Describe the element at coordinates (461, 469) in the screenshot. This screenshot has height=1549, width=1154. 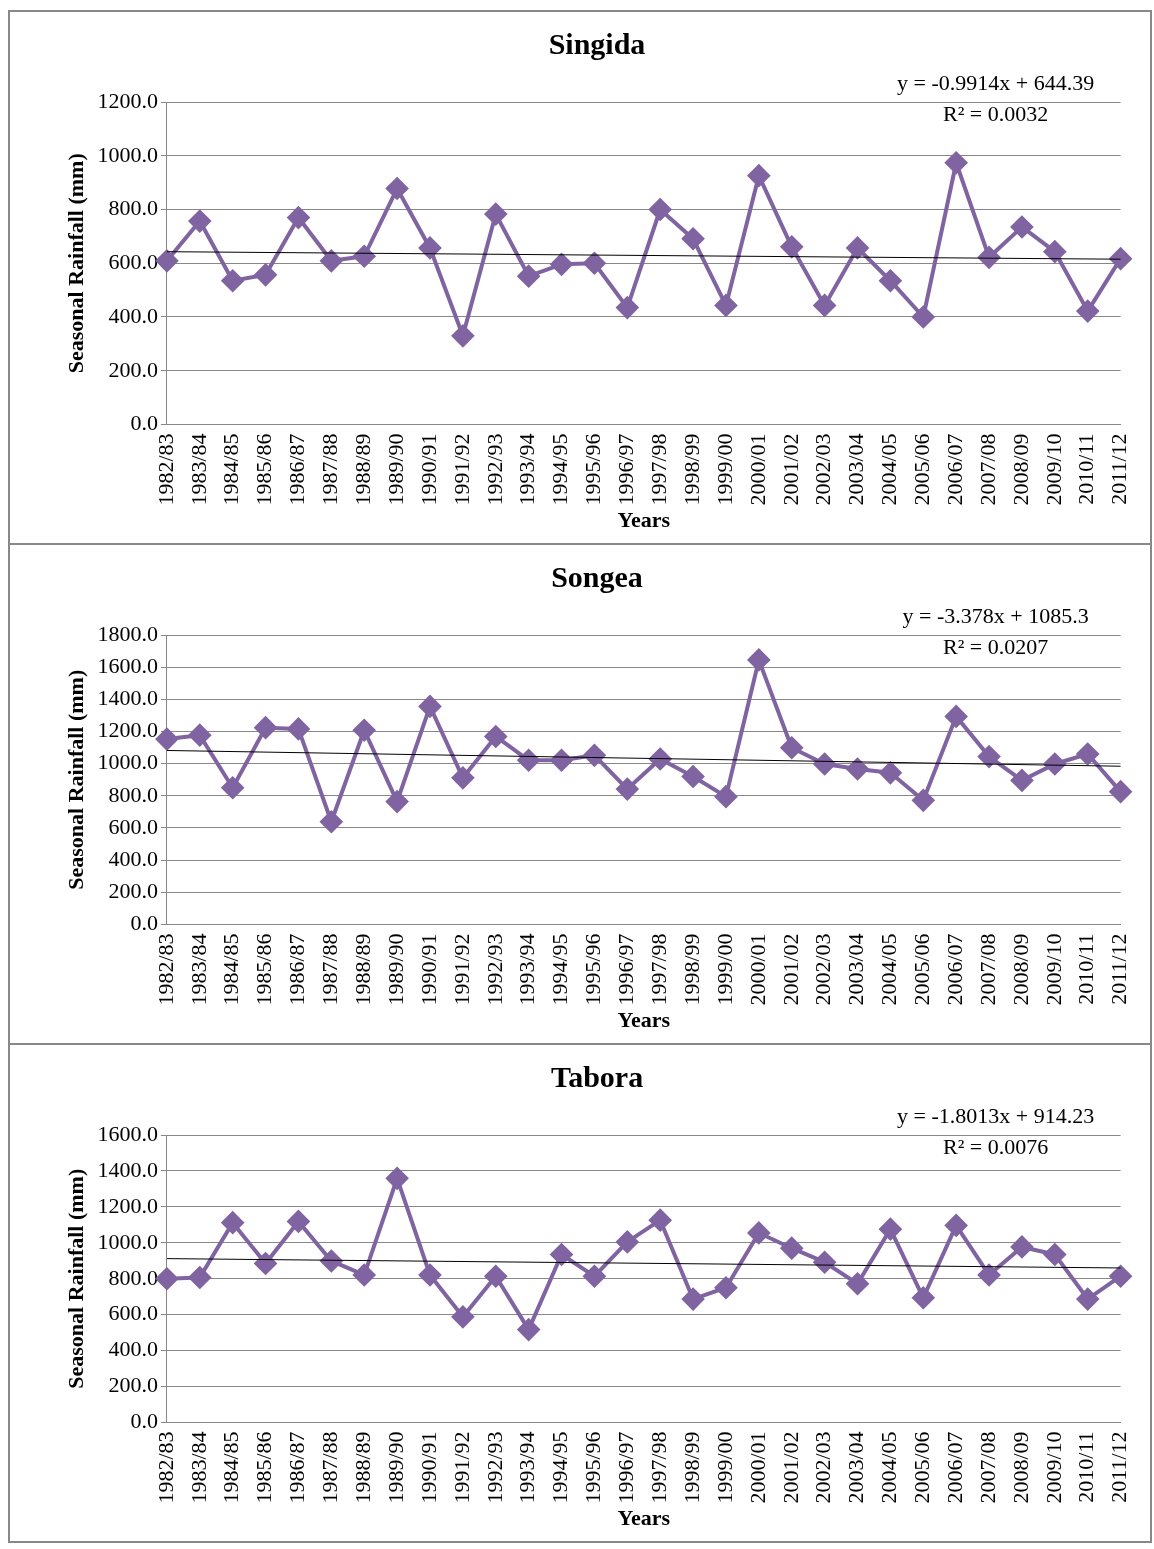
I see `x-tick-label: 1991/92` at that location.